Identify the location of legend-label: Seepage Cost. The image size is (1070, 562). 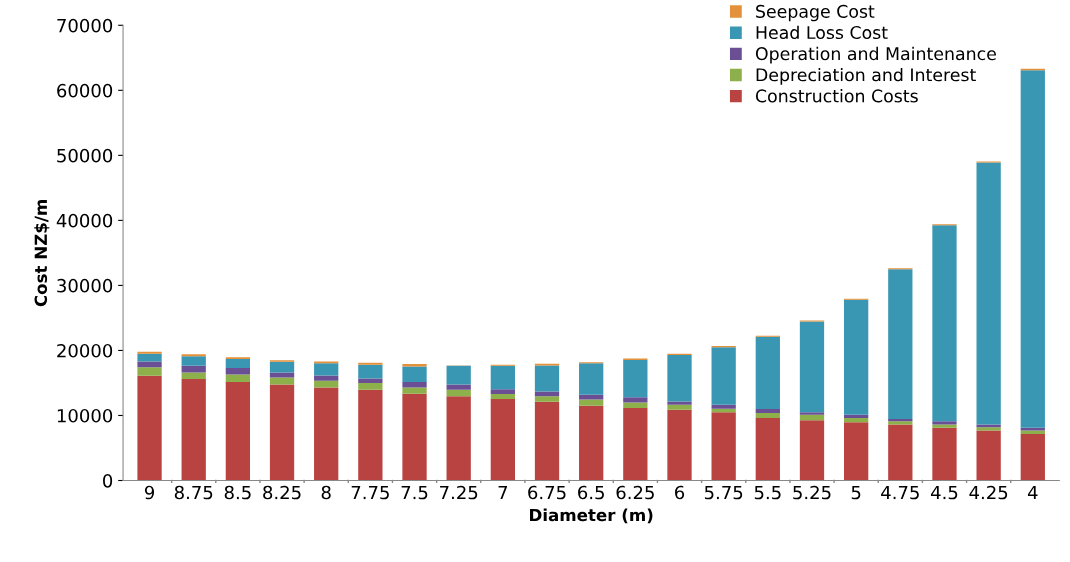
(815, 13).